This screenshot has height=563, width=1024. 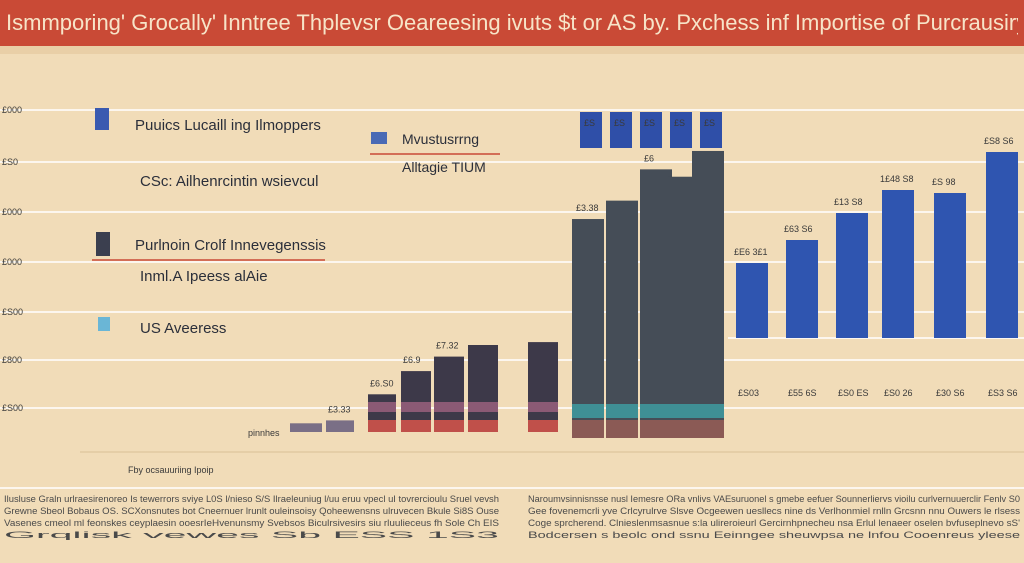 What do you see at coordinates (10, 162) in the screenshot?
I see `y-tick-label: £S0` at bounding box center [10, 162].